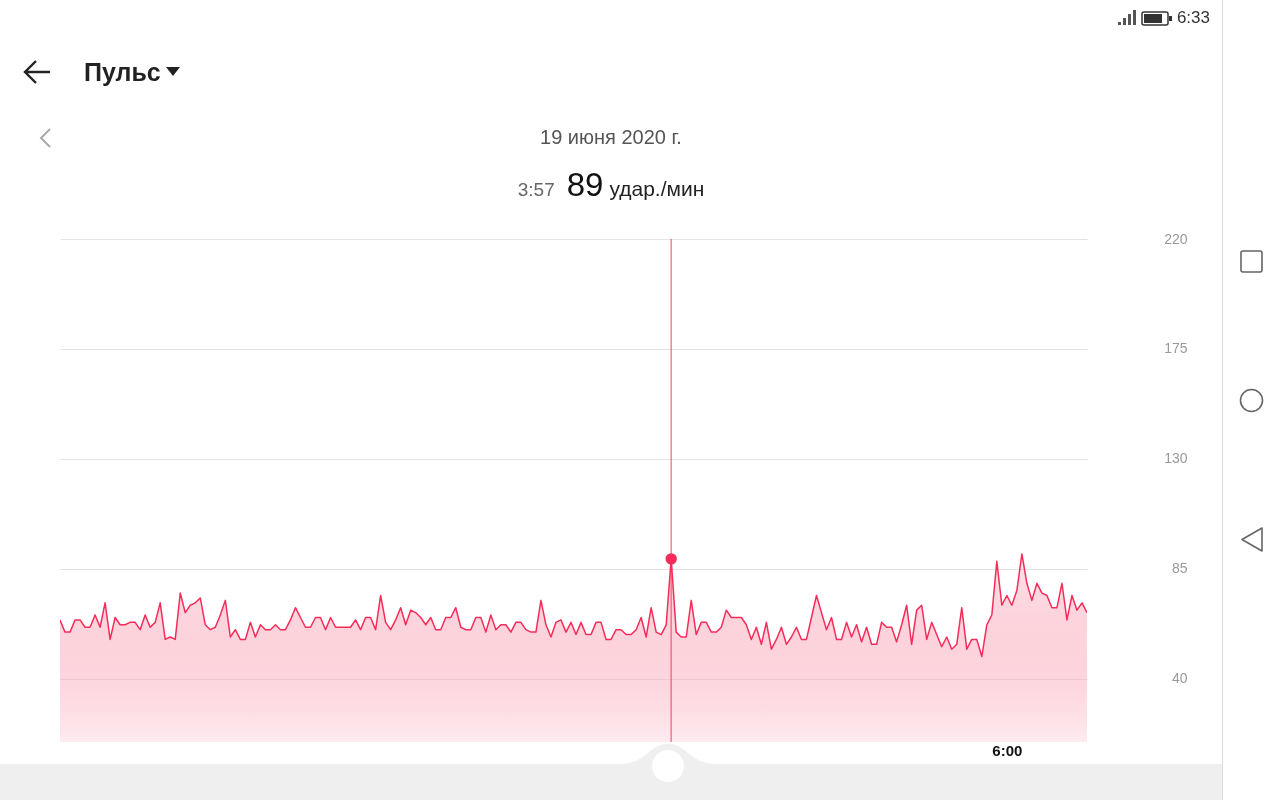  What do you see at coordinates (585, 184) in the screenshot?
I see `text: 89` at bounding box center [585, 184].